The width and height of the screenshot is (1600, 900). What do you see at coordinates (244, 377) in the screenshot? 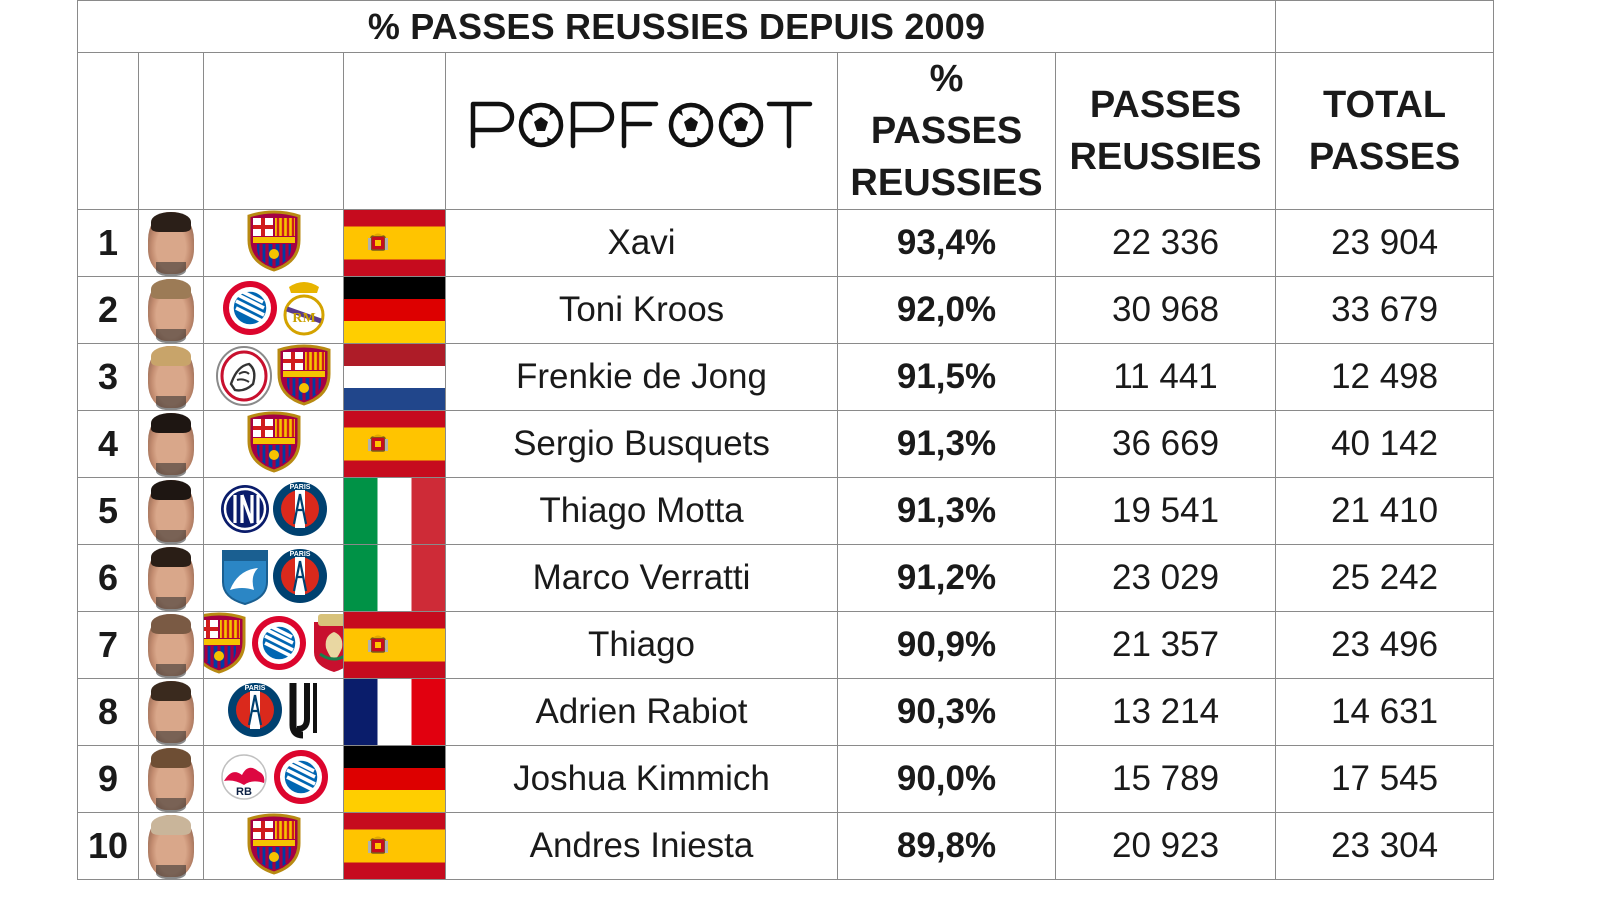
I see `ajax-crest-icon` at bounding box center [244, 377].